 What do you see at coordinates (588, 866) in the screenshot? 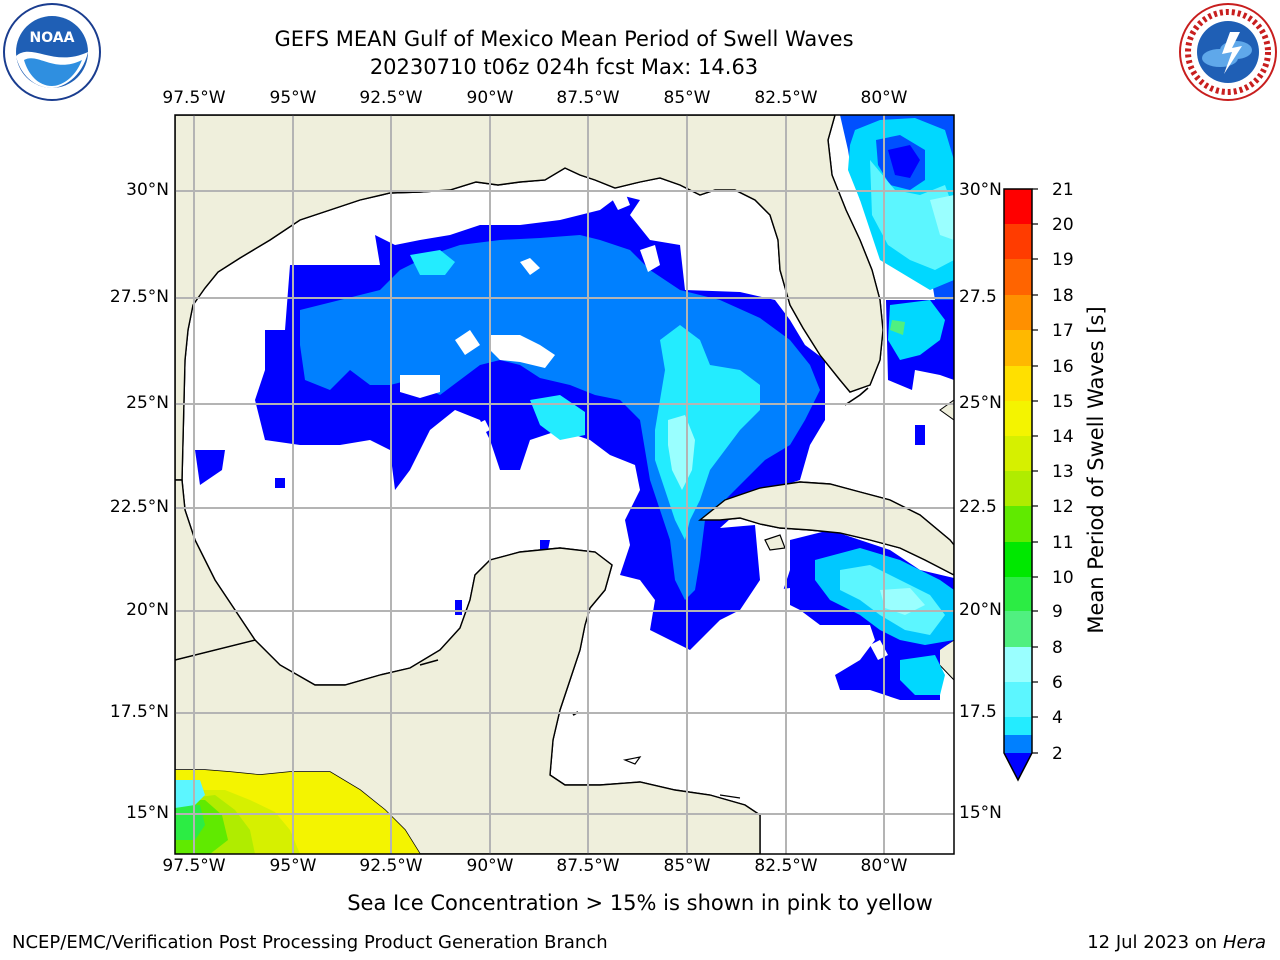
I see `lon-tick-bottom: 87.5°W` at bounding box center [588, 866].